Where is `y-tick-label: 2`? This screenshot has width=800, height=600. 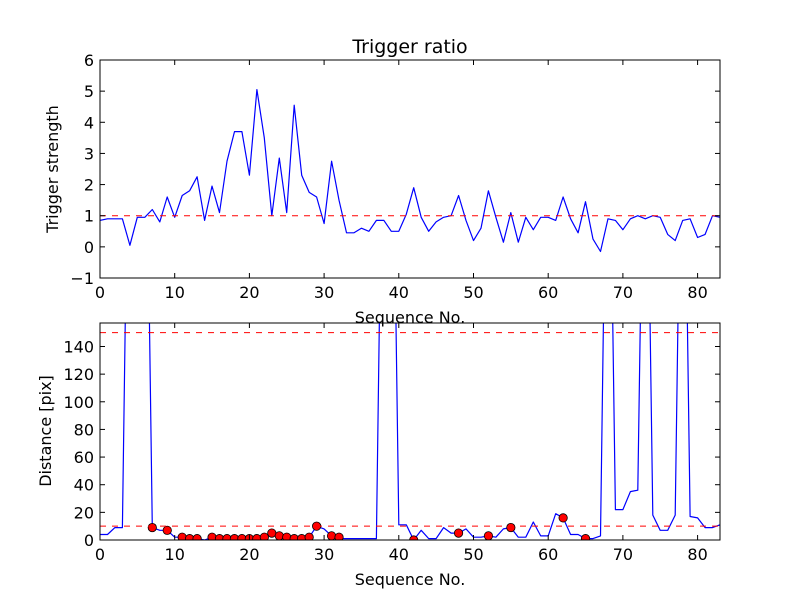
y-tick-label: 2 is located at coordinates (89, 185).